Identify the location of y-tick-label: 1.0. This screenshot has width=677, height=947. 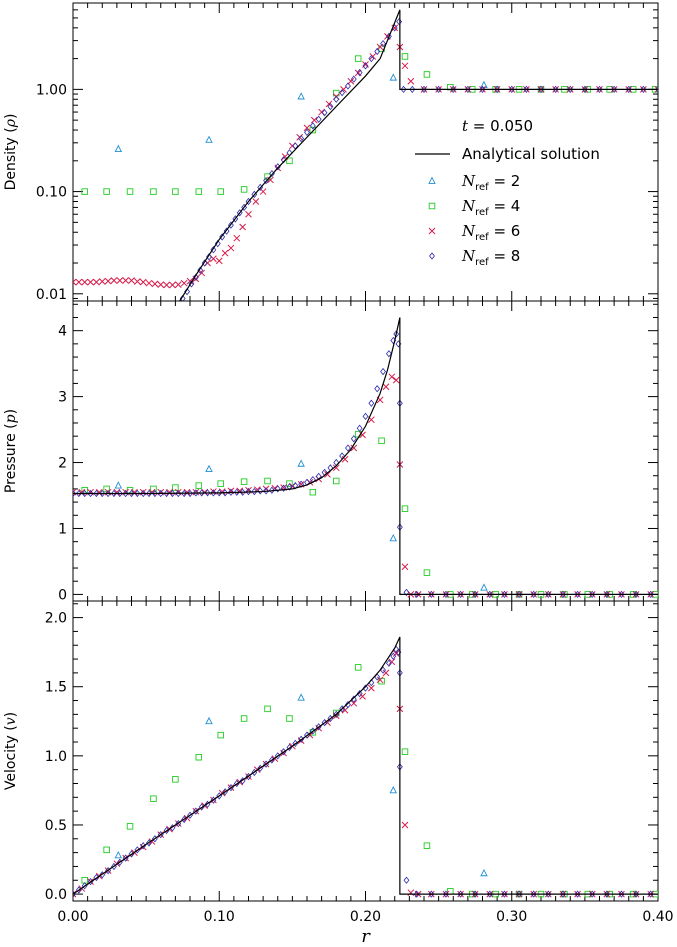
(56, 757).